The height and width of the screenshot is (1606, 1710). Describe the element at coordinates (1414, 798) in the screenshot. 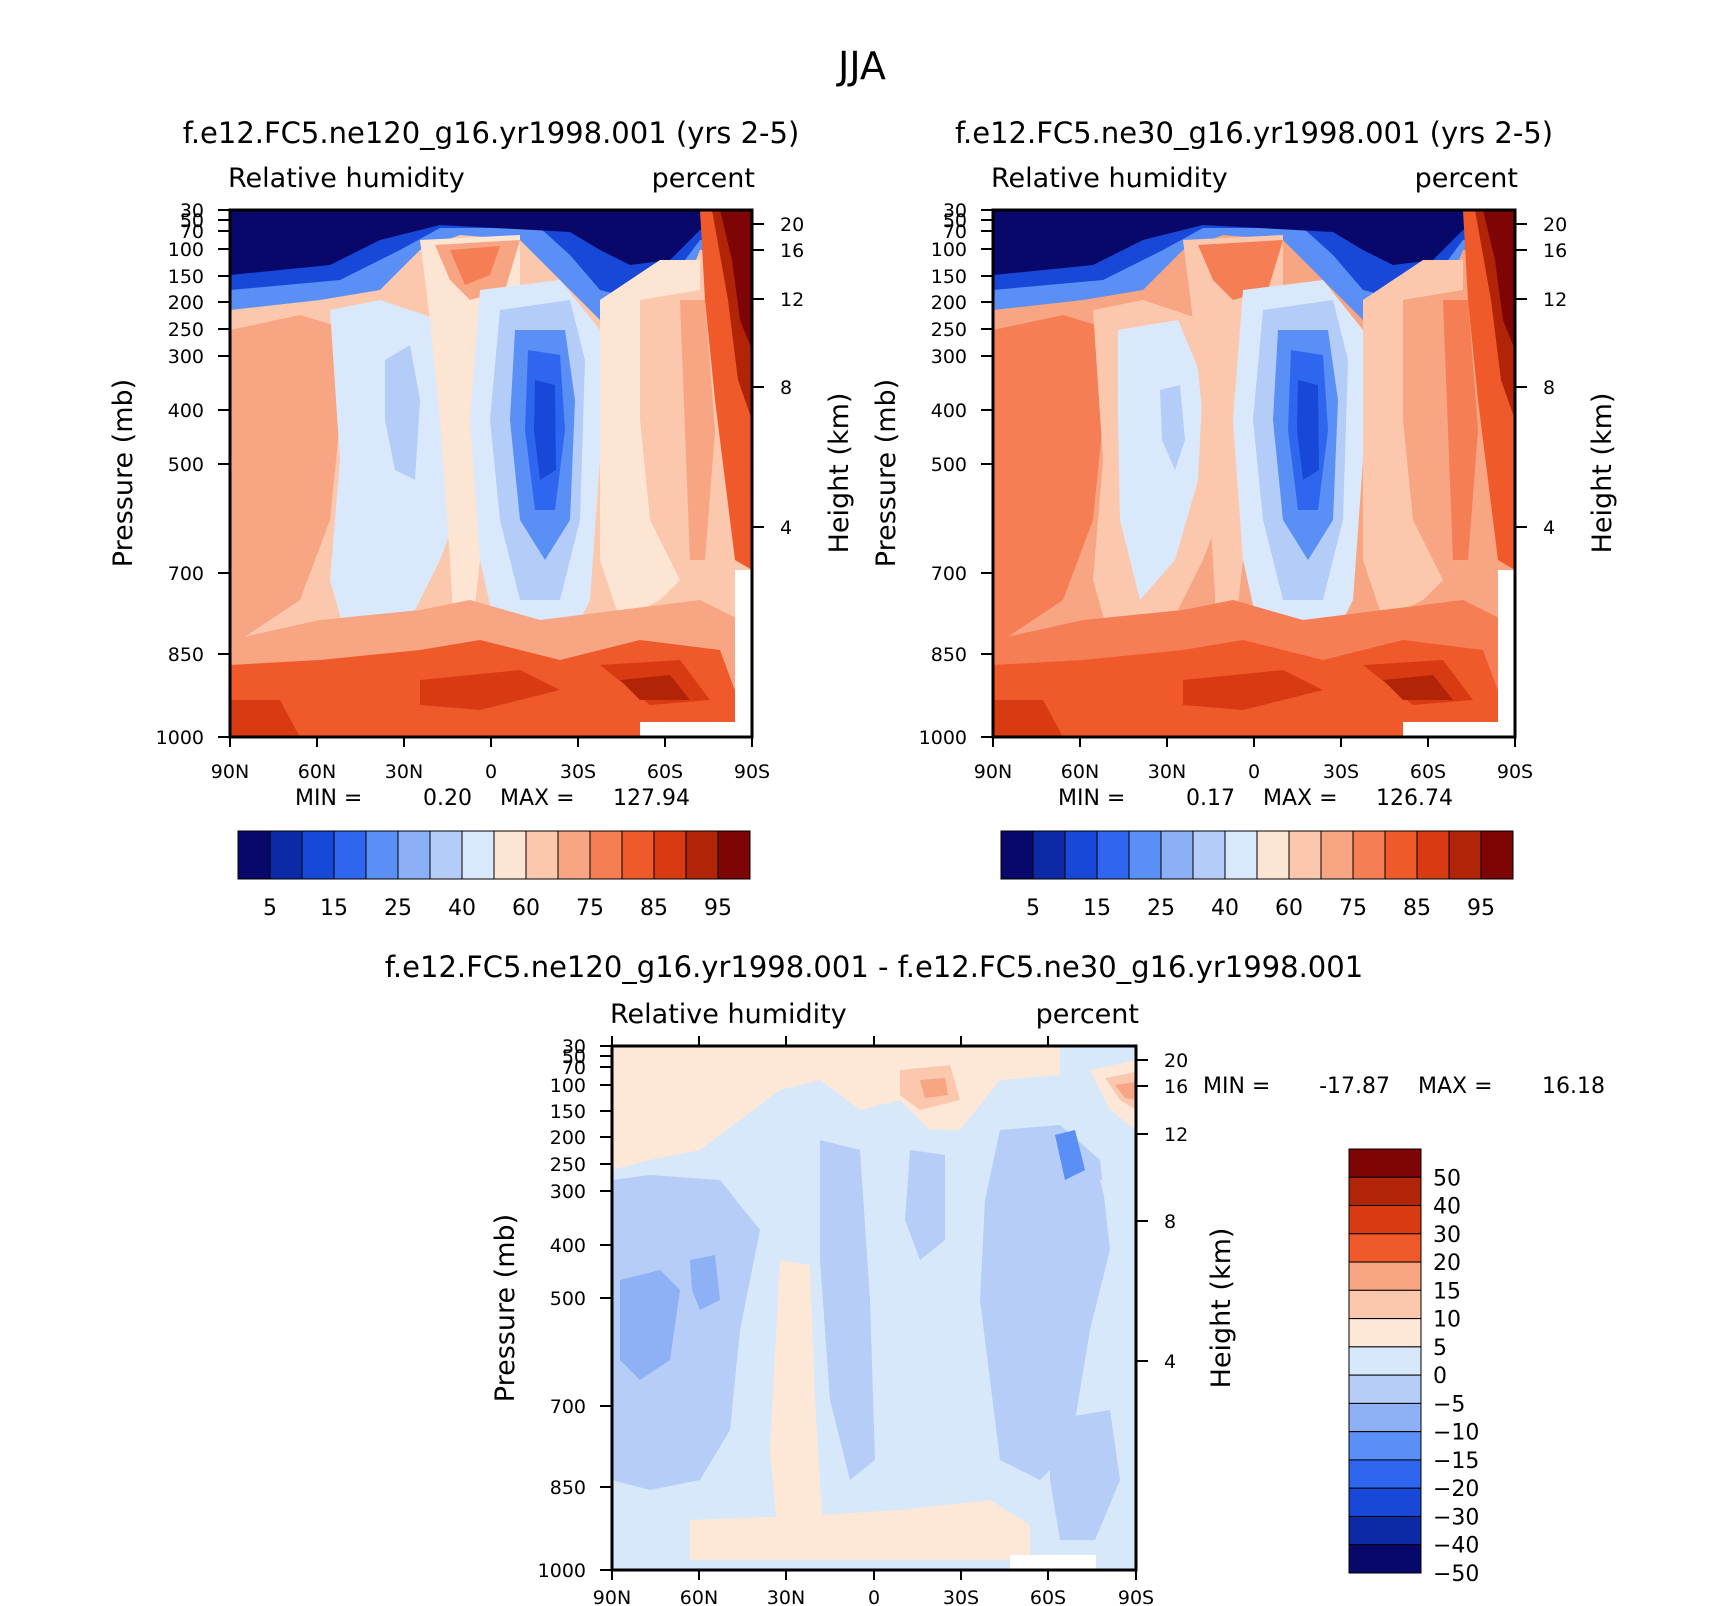

I see `max-value: 126.74` at that location.